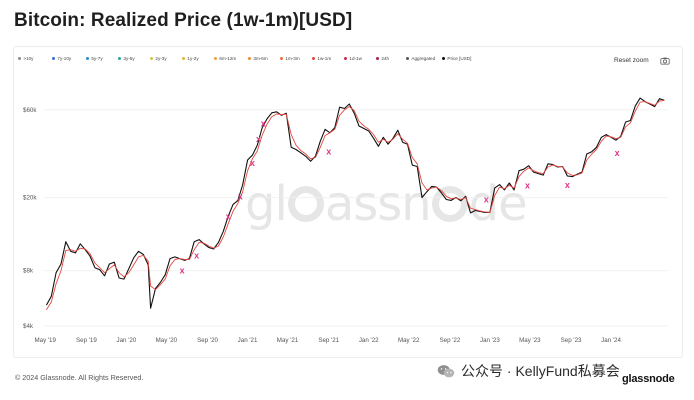 The height and width of the screenshot is (400, 694). Describe the element at coordinates (28, 326) in the screenshot. I see `y-tick-label: $4k` at that location.